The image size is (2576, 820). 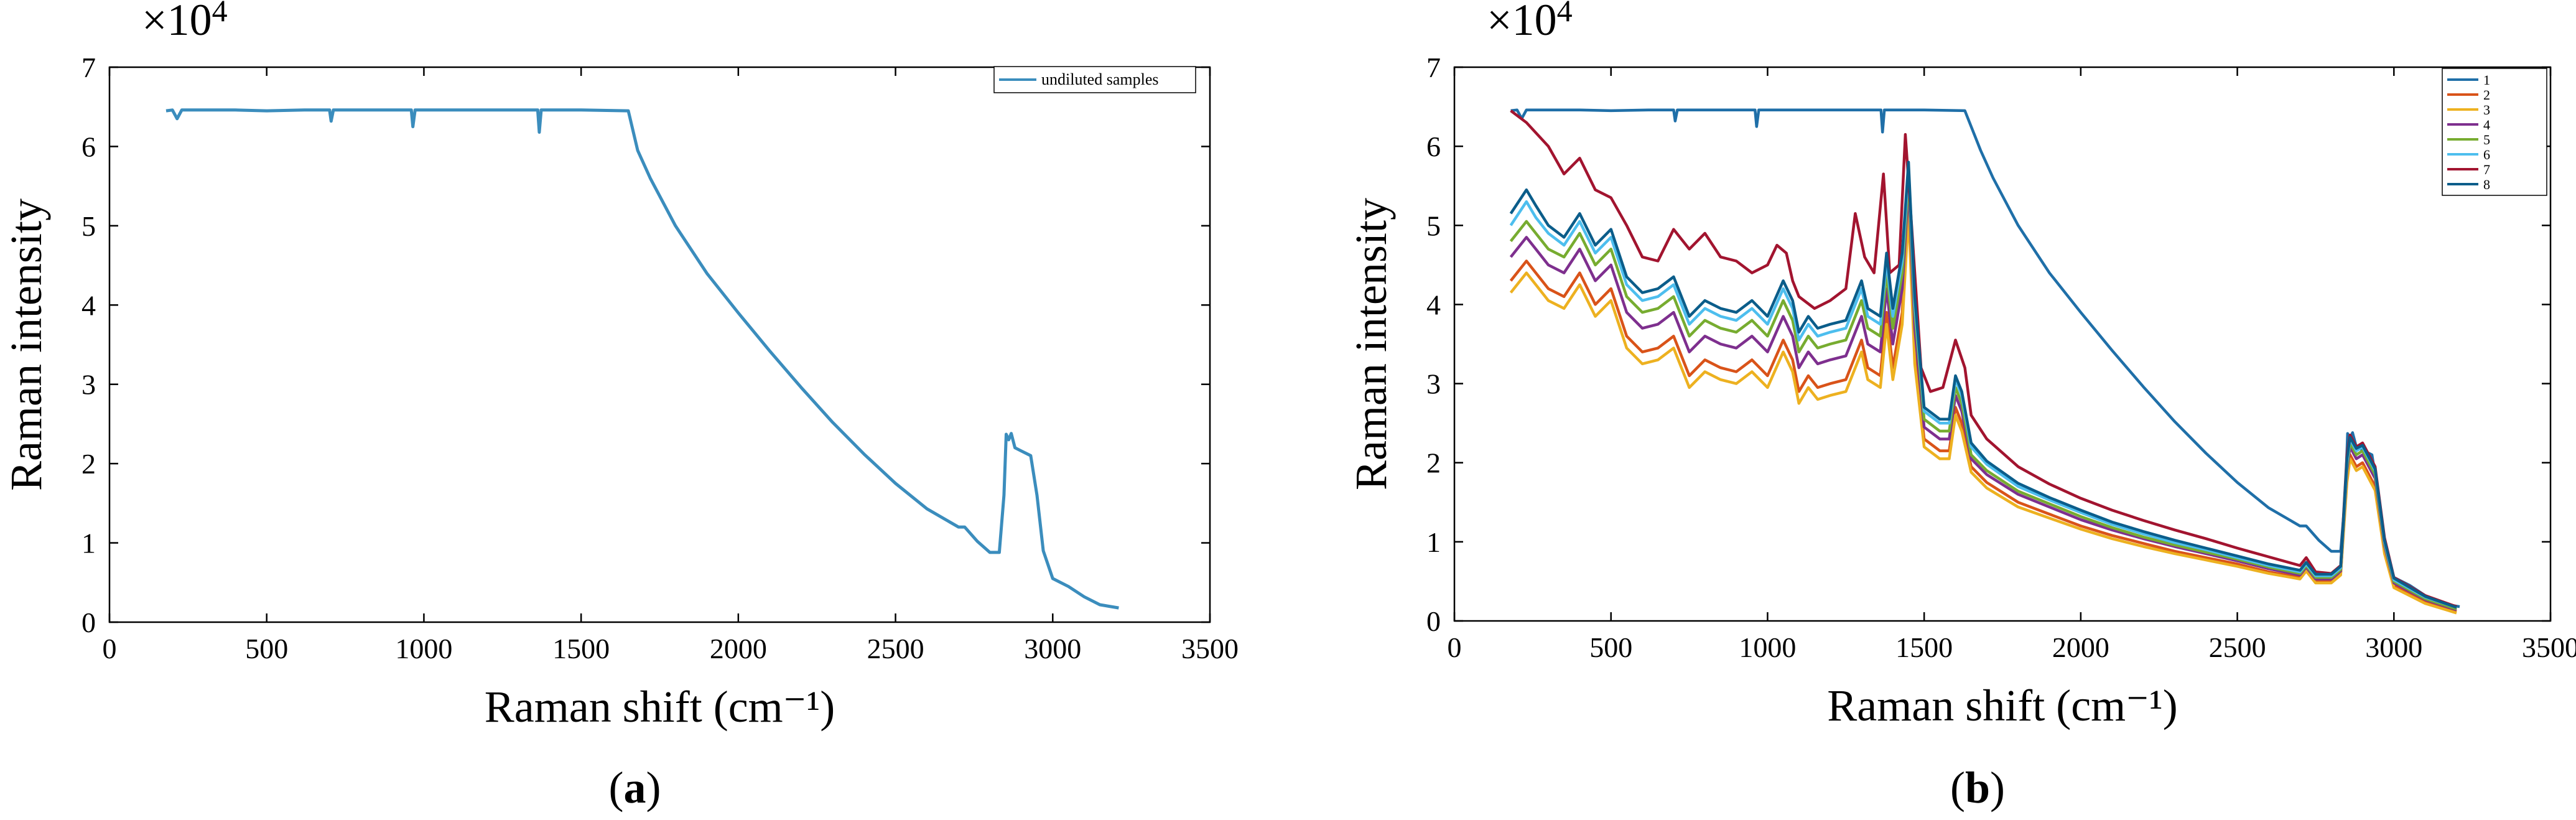 What do you see at coordinates (1099, 79) in the screenshot?
I see `legend-entry-label: undiluted samples` at bounding box center [1099, 79].